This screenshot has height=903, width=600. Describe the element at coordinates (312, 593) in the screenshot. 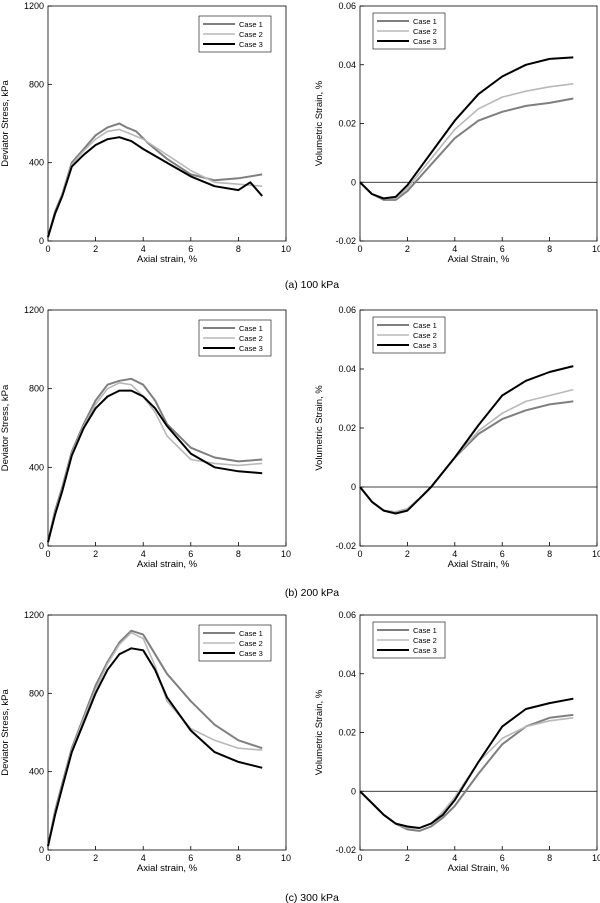

I see `panel-caption-b: (b) 200 kPa` at that location.